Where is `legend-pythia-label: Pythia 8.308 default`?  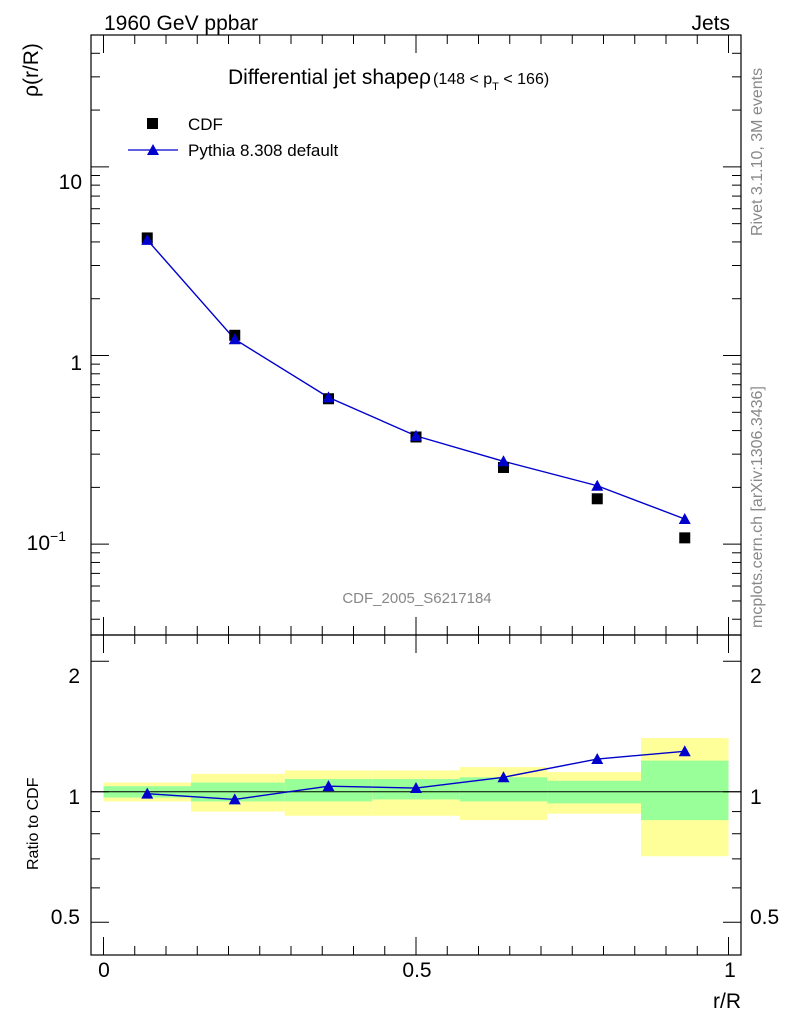 legend-pythia-label: Pythia 8.308 default is located at coordinates (263, 150).